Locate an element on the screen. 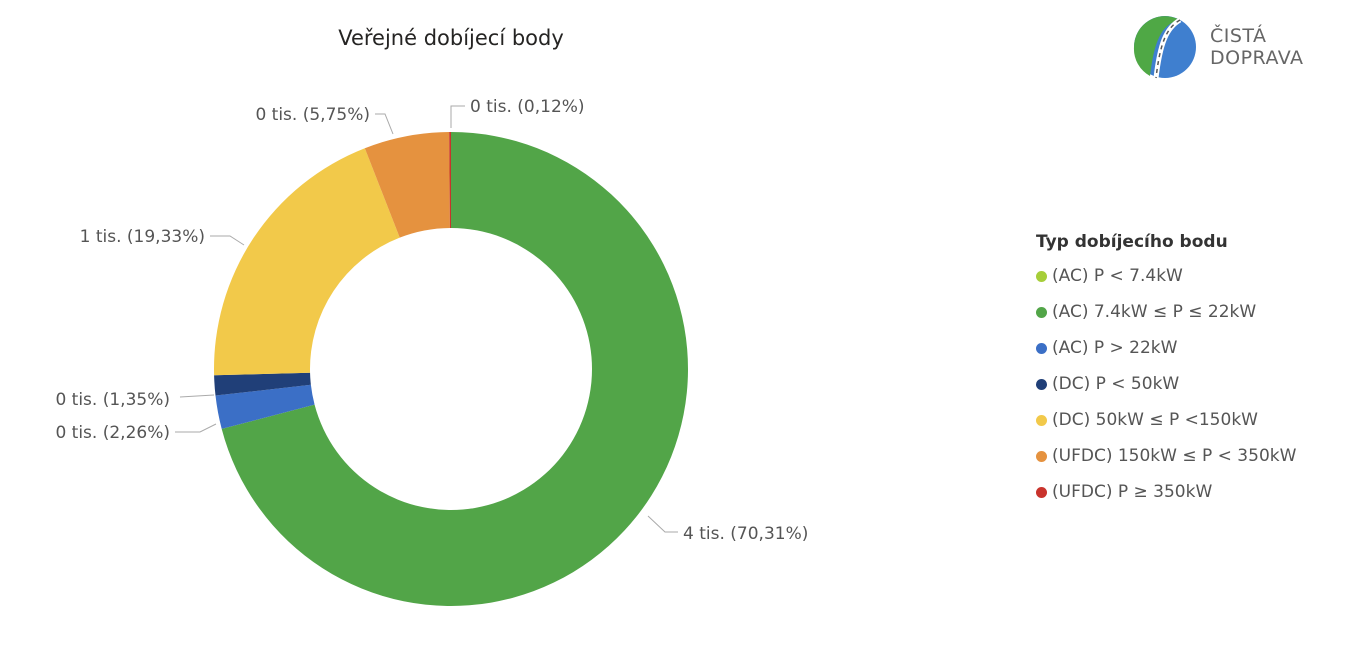  legend-item: (AC) P < 7.4kW is located at coordinates (1166, 276).